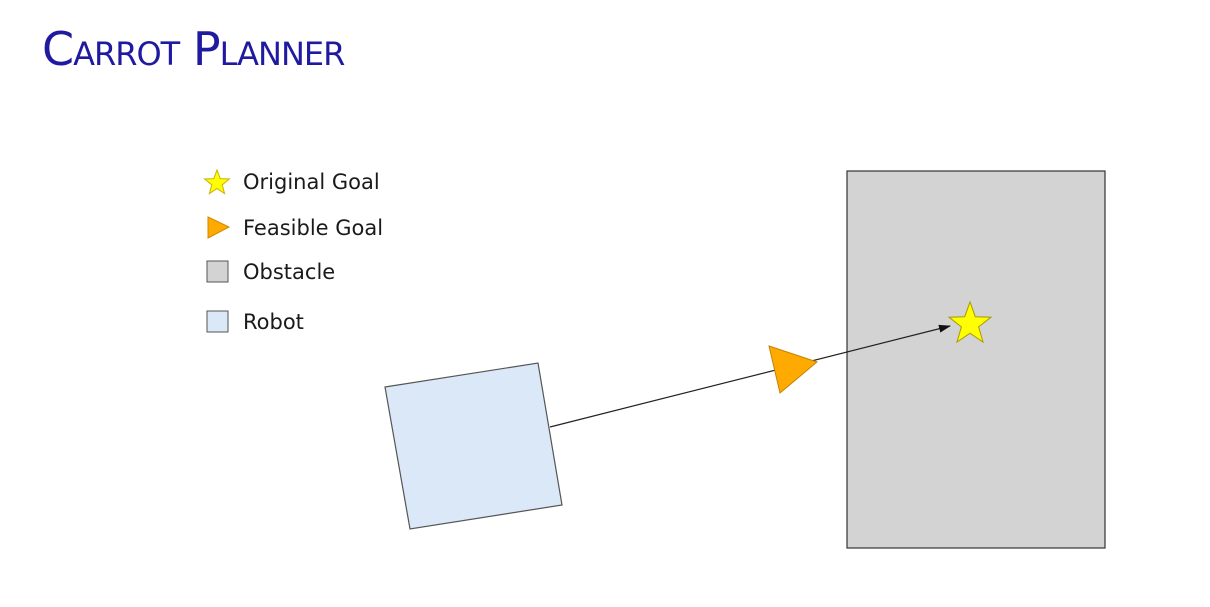 The height and width of the screenshot is (607, 1210). I want to click on robot-swatch-icon, so click(217, 321).